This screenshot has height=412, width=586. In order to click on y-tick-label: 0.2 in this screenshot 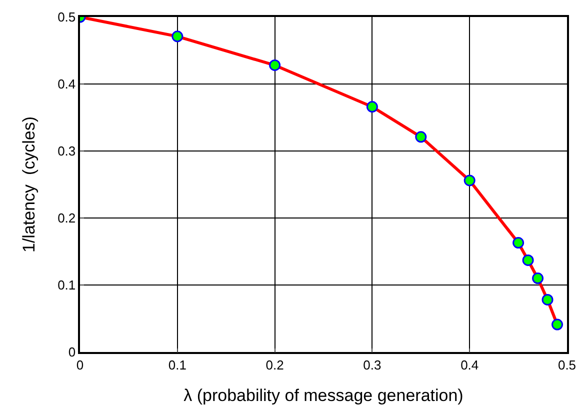, I will do `click(67, 218)`.